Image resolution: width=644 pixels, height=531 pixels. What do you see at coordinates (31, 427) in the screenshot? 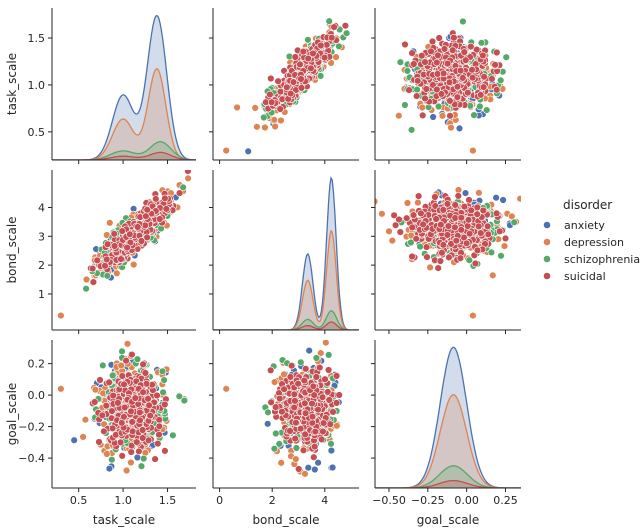
I see `y-tick-label: −0.2` at bounding box center [31, 427].